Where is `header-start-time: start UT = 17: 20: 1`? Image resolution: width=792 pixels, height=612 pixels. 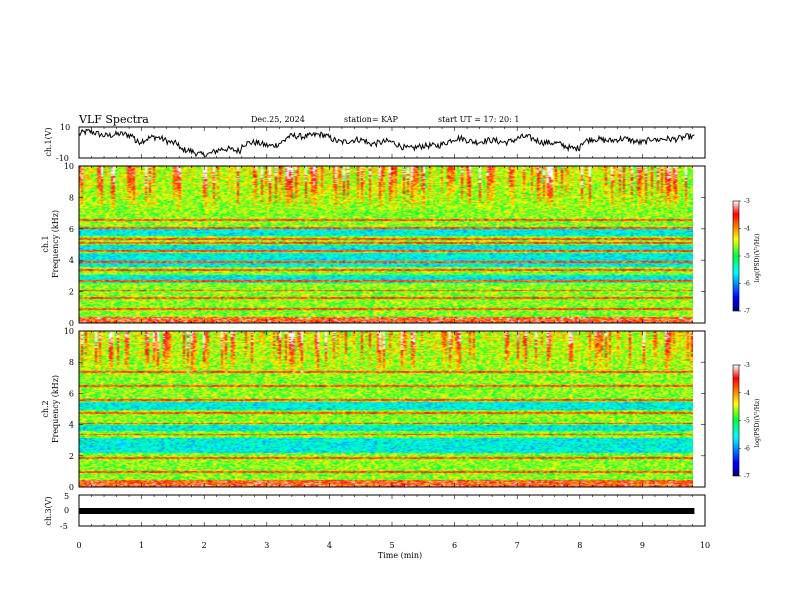 header-start-time: start UT = 17: 20: 1 is located at coordinates (478, 119).